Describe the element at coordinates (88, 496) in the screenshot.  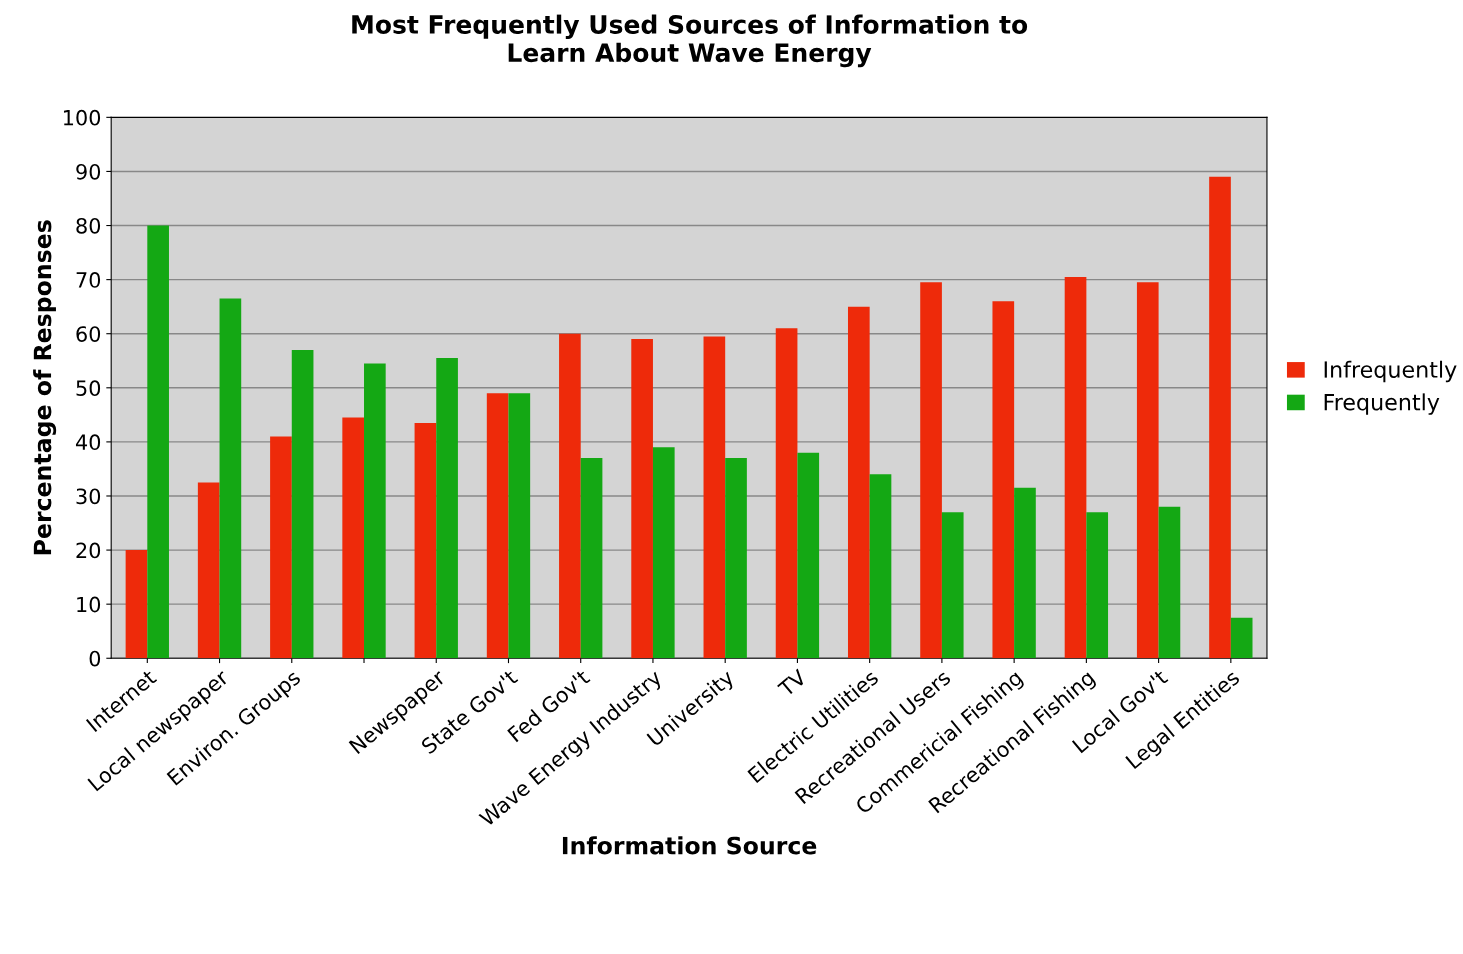
I see `y-tick-label: 30` at that location.